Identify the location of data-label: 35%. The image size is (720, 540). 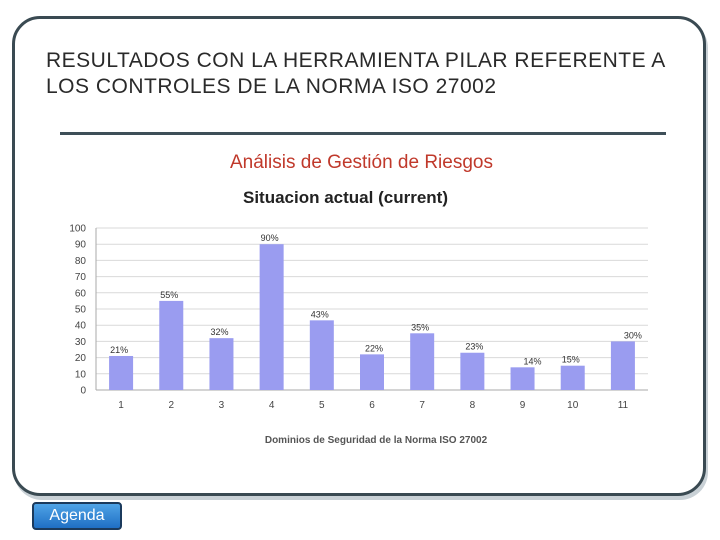
(420, 327).